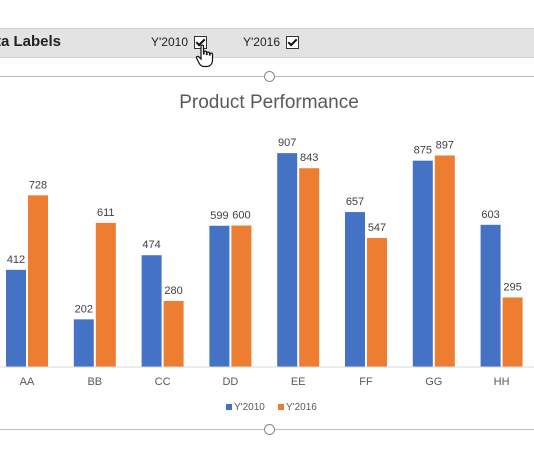 The image size is (534, 462). I want to click on checkbox-y2016-label: Y'2016, so click(261, 42).